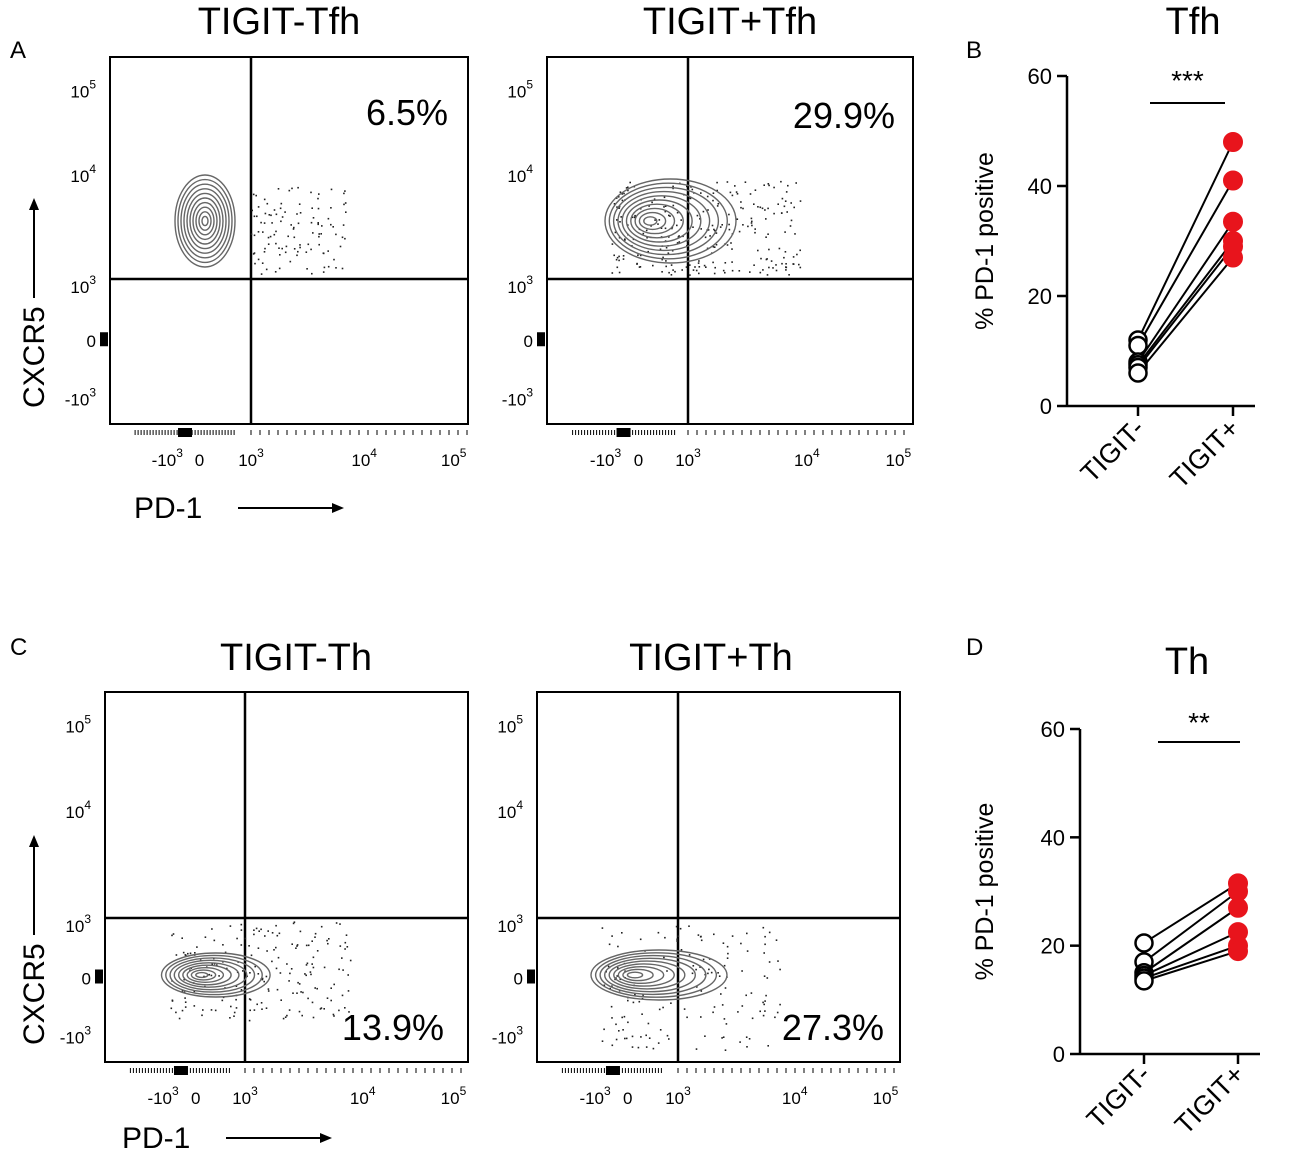 The height and width of the screenshot is (1153, 1300). Describe the element at coordinates (985, 892) in the screenshot. I see `y-axis-title: % PD-1 positive` at that location.